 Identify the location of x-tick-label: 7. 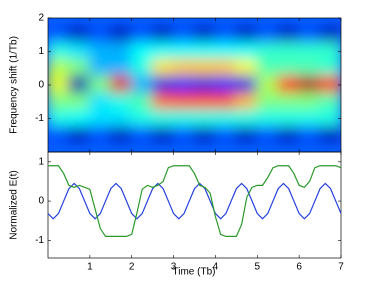
(341, 267).